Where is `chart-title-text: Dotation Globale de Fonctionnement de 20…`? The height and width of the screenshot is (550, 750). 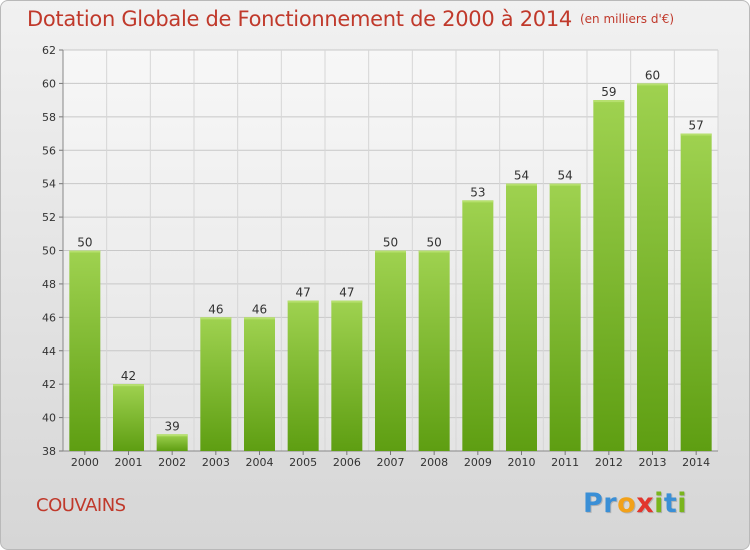 chart-title-text: Dotation Globale de Fonctionnement de 20… is located at coordinates (299, 19).